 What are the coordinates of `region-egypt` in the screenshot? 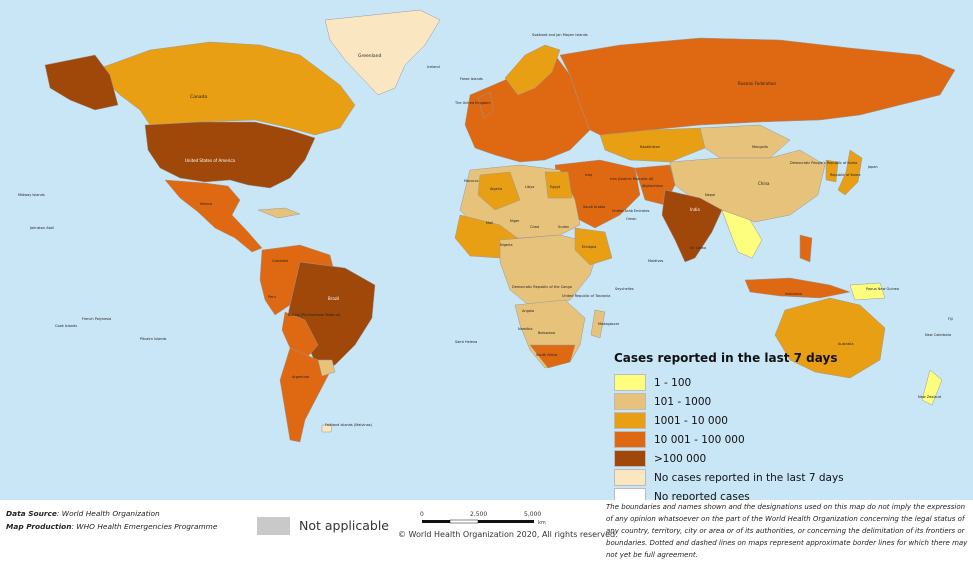 It's located at (558, 185).